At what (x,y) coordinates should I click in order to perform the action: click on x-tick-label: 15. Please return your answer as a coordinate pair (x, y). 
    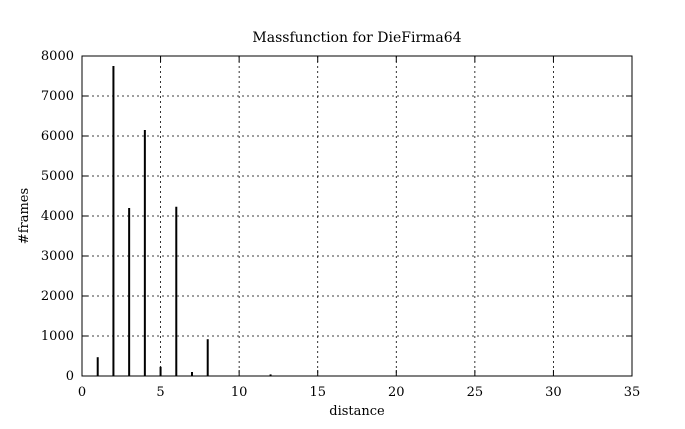
    Looking at the image, I should click on (317, 392).